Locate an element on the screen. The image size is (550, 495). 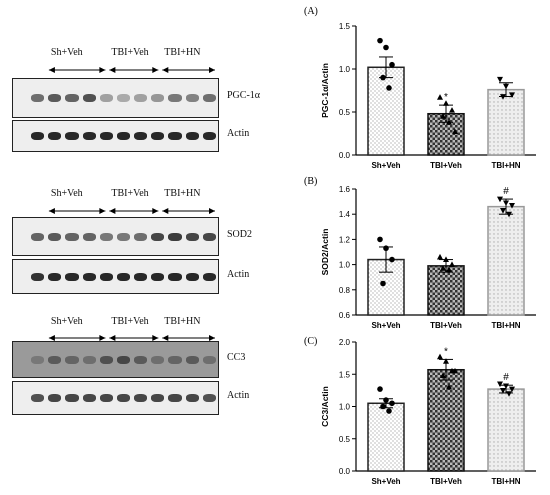
y-tick-label: 2.0 is located at coordinates (345, 342).